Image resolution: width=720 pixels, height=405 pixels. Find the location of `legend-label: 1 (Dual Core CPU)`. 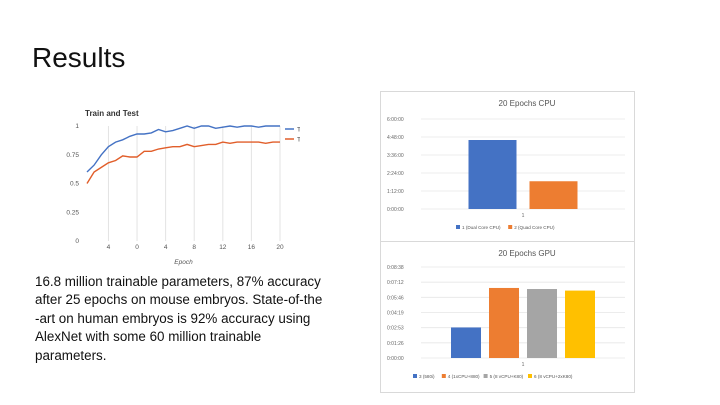

legend-label: 1 (Dual Core CPU) is located at coordinates (481, 227).